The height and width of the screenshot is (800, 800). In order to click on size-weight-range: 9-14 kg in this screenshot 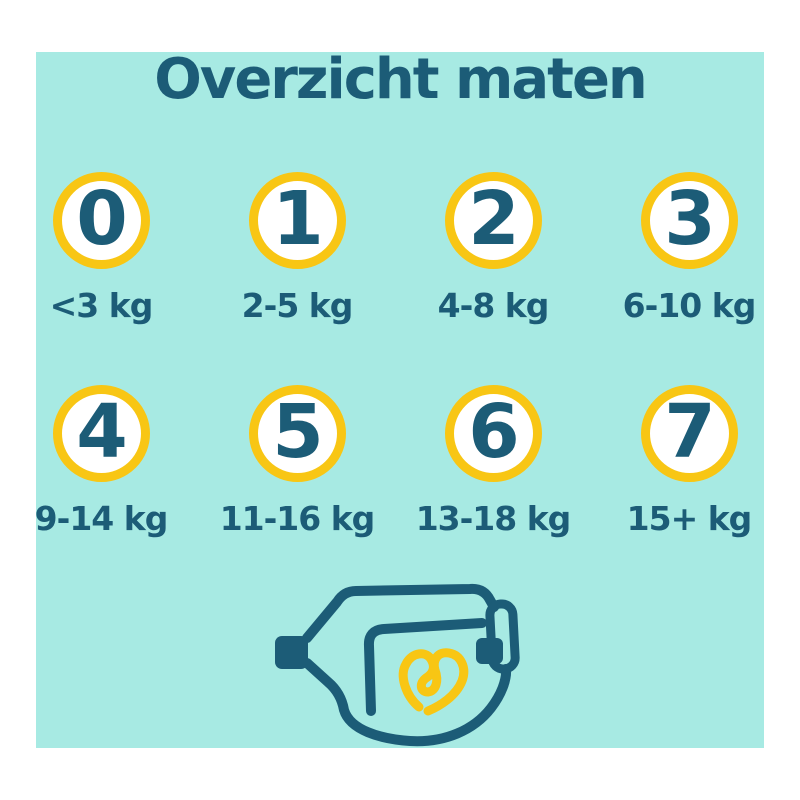, I will do `click(101, 518)`.